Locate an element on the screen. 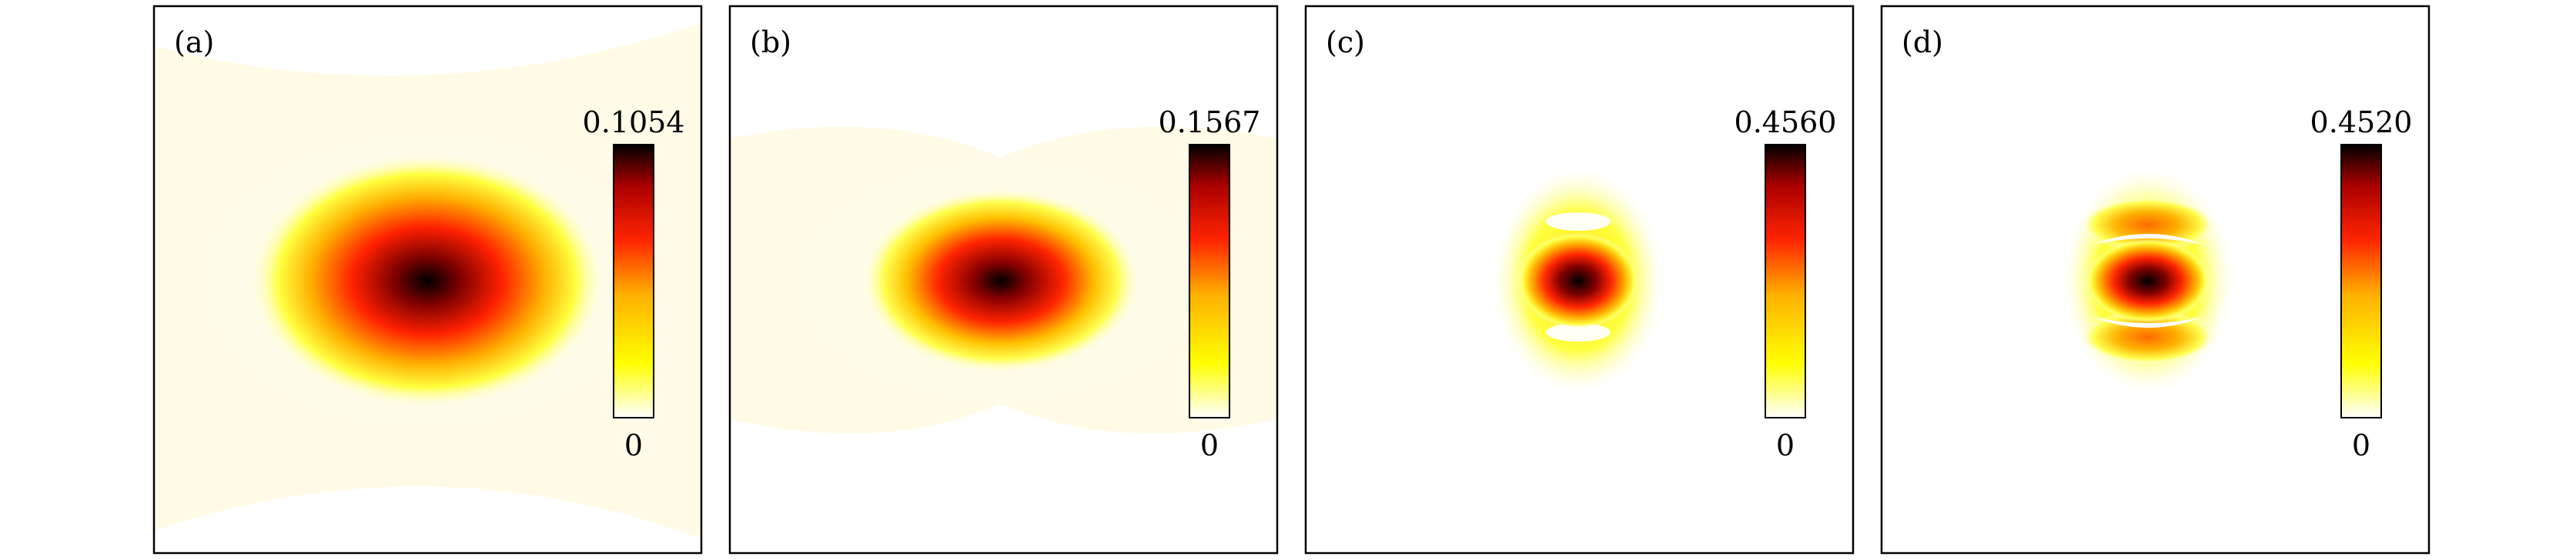 The width and height of the screenshot is (2576, 560). panel-c-colorbar-min: 0 is located at coordinates (1786, 445).